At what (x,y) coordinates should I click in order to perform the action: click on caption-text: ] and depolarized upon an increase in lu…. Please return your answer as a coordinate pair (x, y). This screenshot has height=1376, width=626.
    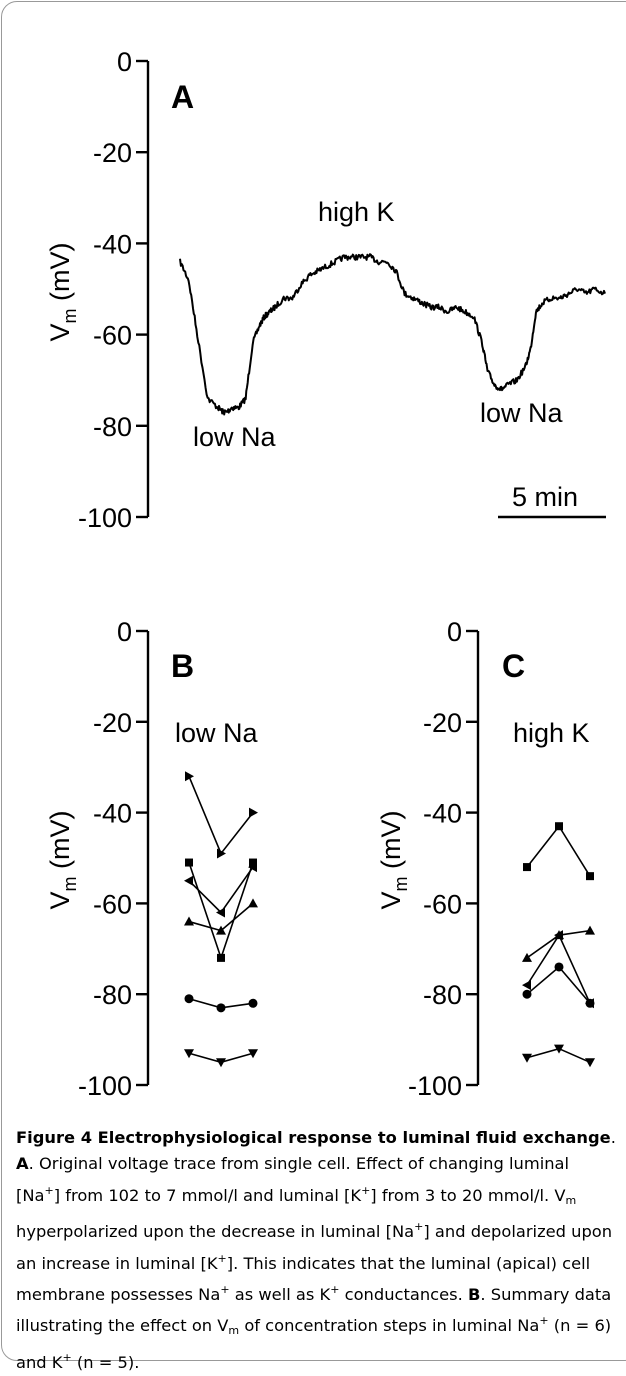
    Looking at the image, I should click on (314, 1247).